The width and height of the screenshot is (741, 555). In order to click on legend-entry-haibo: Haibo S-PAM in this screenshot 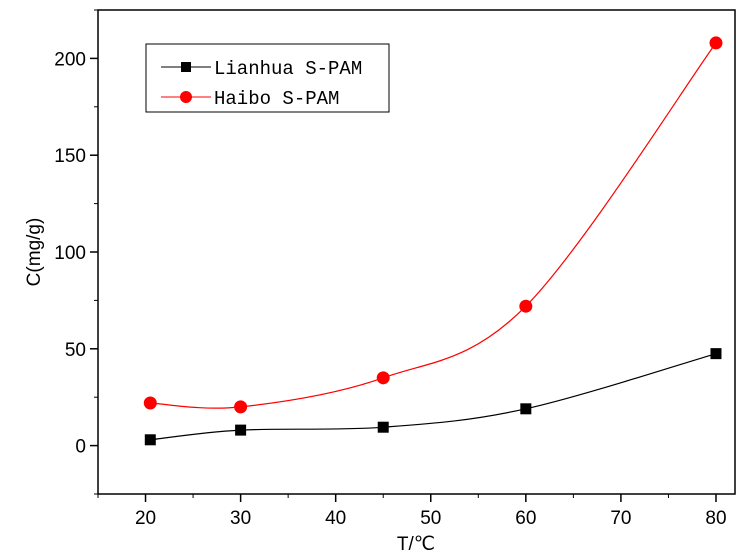, I will do `click(250, 99)`.